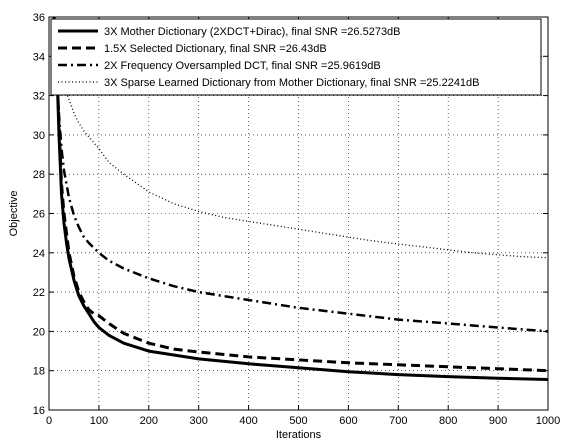 Image resolution: width=563 pixels, height=441 pixels. I want to click on y-tick-label: 26, so click(39, 215).